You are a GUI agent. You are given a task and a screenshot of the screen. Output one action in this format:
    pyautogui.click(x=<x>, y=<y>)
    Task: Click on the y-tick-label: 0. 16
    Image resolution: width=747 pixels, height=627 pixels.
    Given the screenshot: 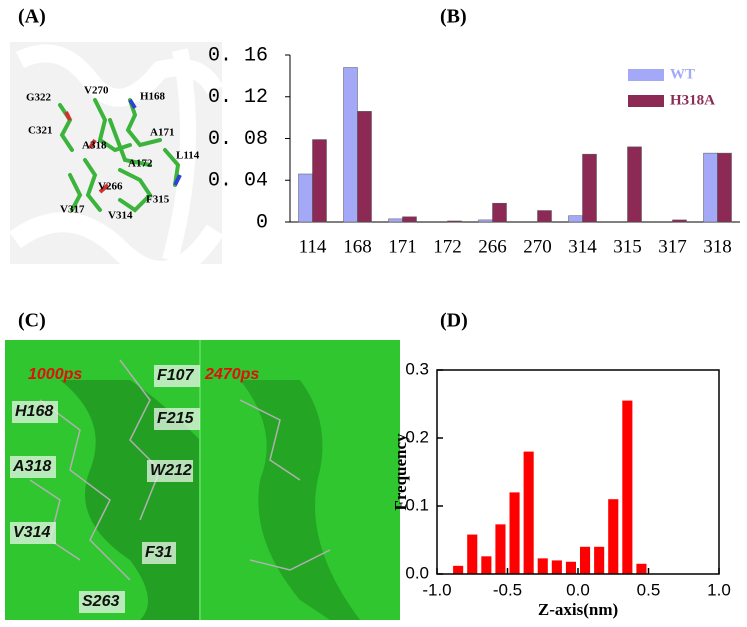 What is the action you would take?
    pyautogui.click(x=238, y=55)
    